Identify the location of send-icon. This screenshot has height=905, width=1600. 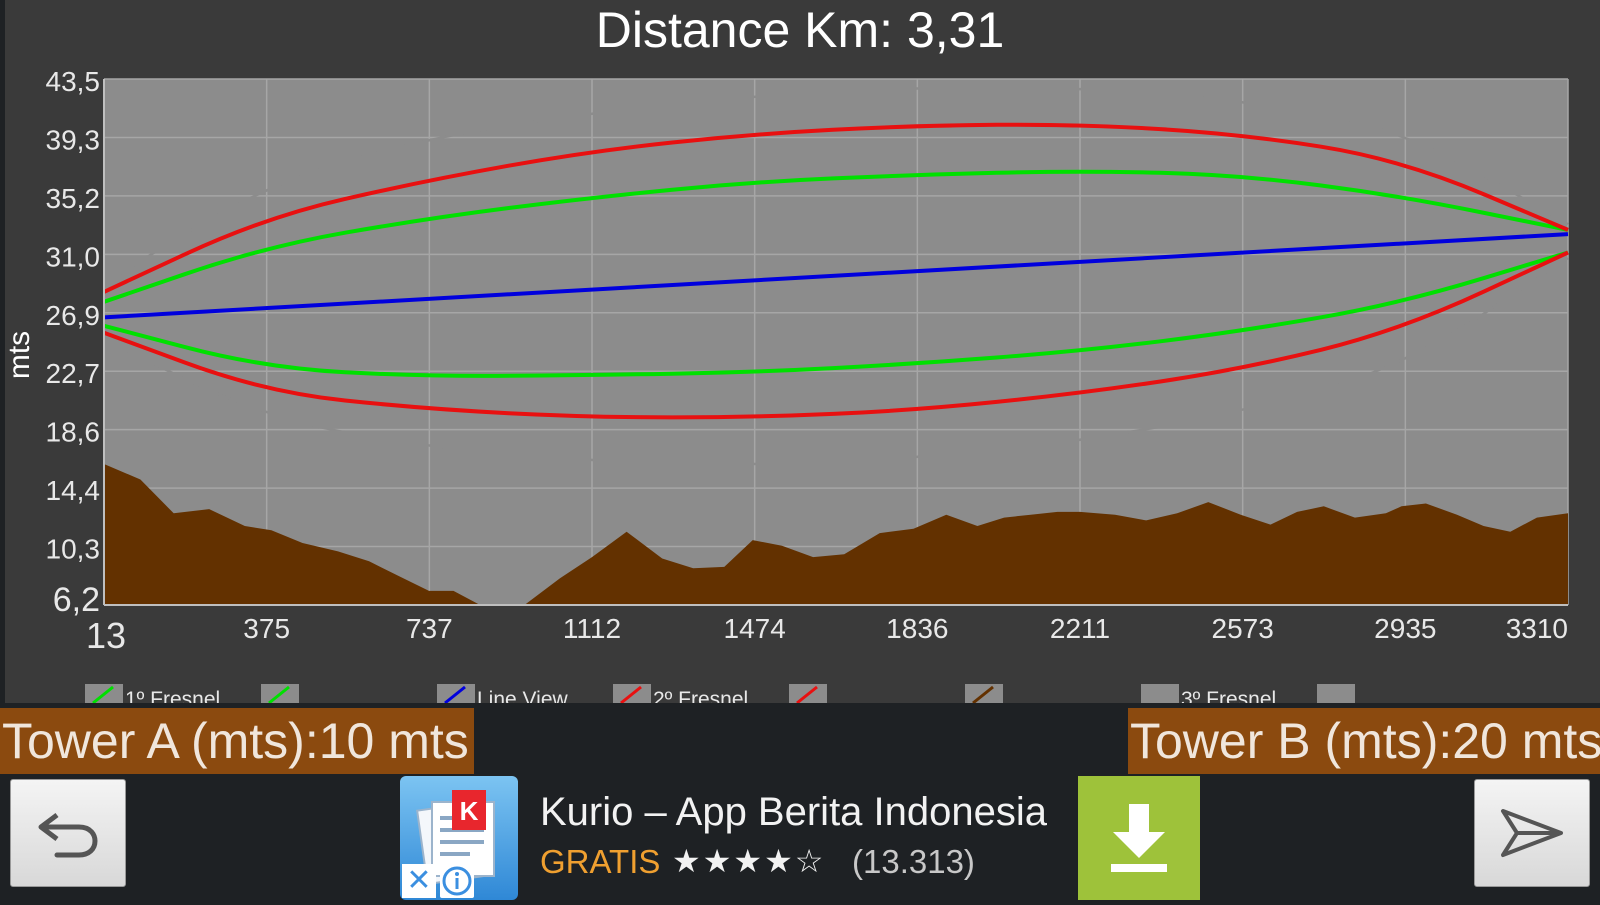
(1532, 833).